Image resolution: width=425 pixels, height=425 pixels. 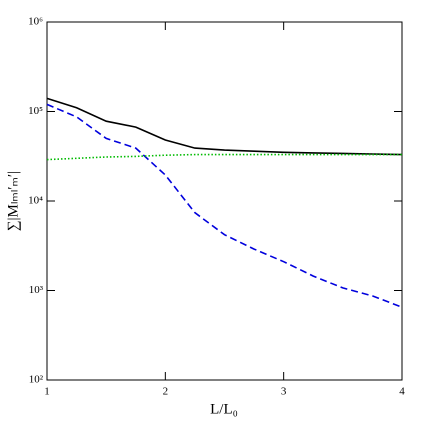 I want to click on y-tick-label: 10², so click(x=36, y=380).